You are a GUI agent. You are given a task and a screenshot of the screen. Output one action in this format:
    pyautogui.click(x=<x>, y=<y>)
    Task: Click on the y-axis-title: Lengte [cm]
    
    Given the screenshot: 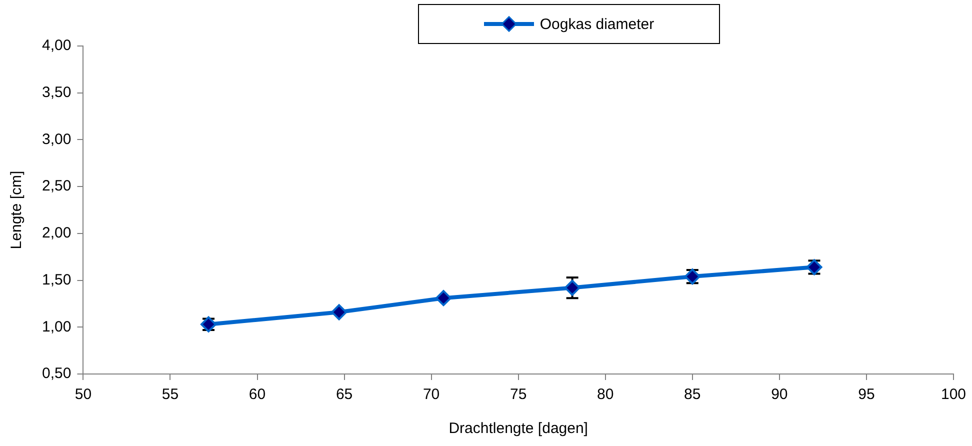 What is the action you would take?
    pyautogui.click(x=17, y=210)
    